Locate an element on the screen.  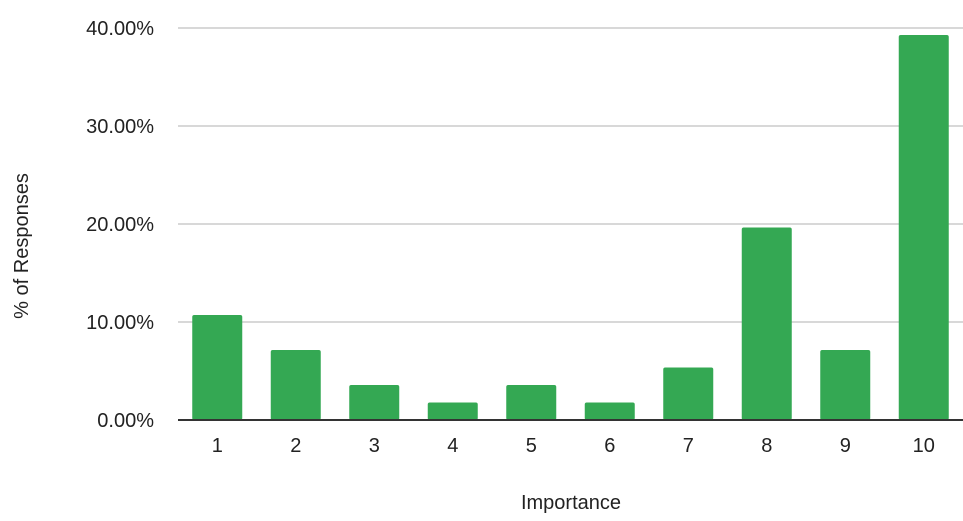
x-tick-label: 9 is located at coordinates (845, 446).